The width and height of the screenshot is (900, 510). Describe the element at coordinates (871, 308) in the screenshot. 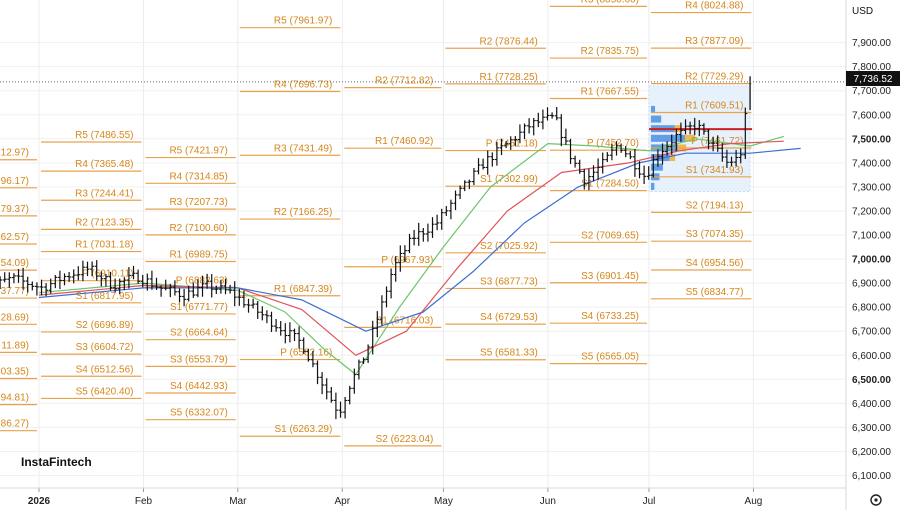

I see `y-tick-label: 6,800.00` at that location.